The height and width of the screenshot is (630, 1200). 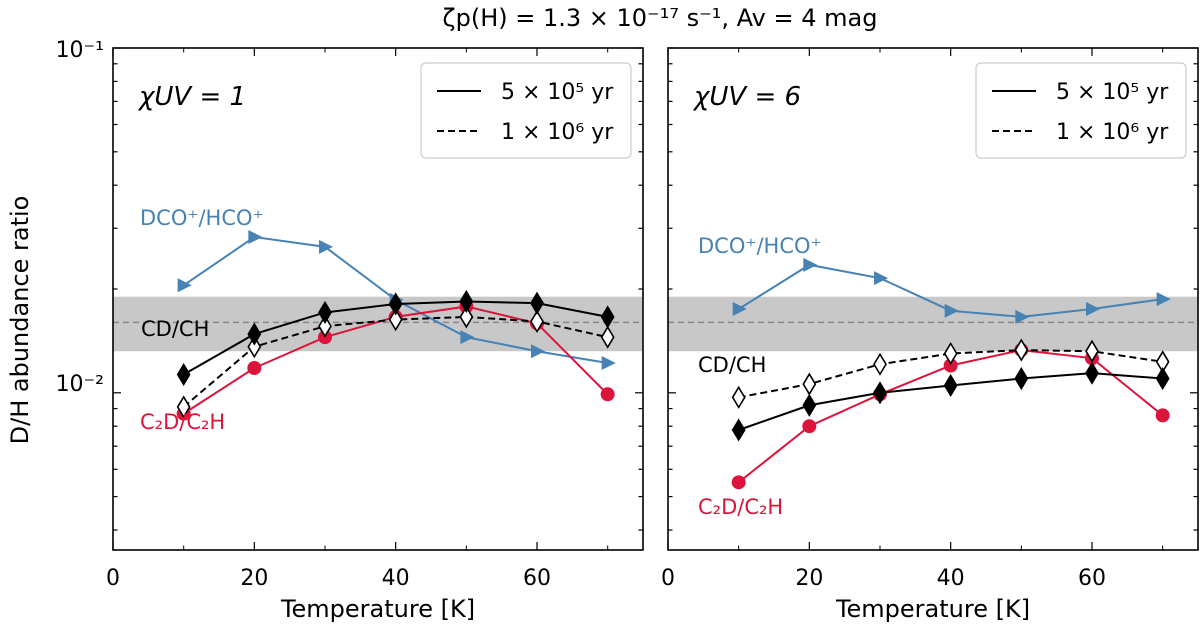 What do you see at coordinates (746, 97) in the screenshot?
I see `panel-label: χUV = 6` at bounding box center [746, 97].